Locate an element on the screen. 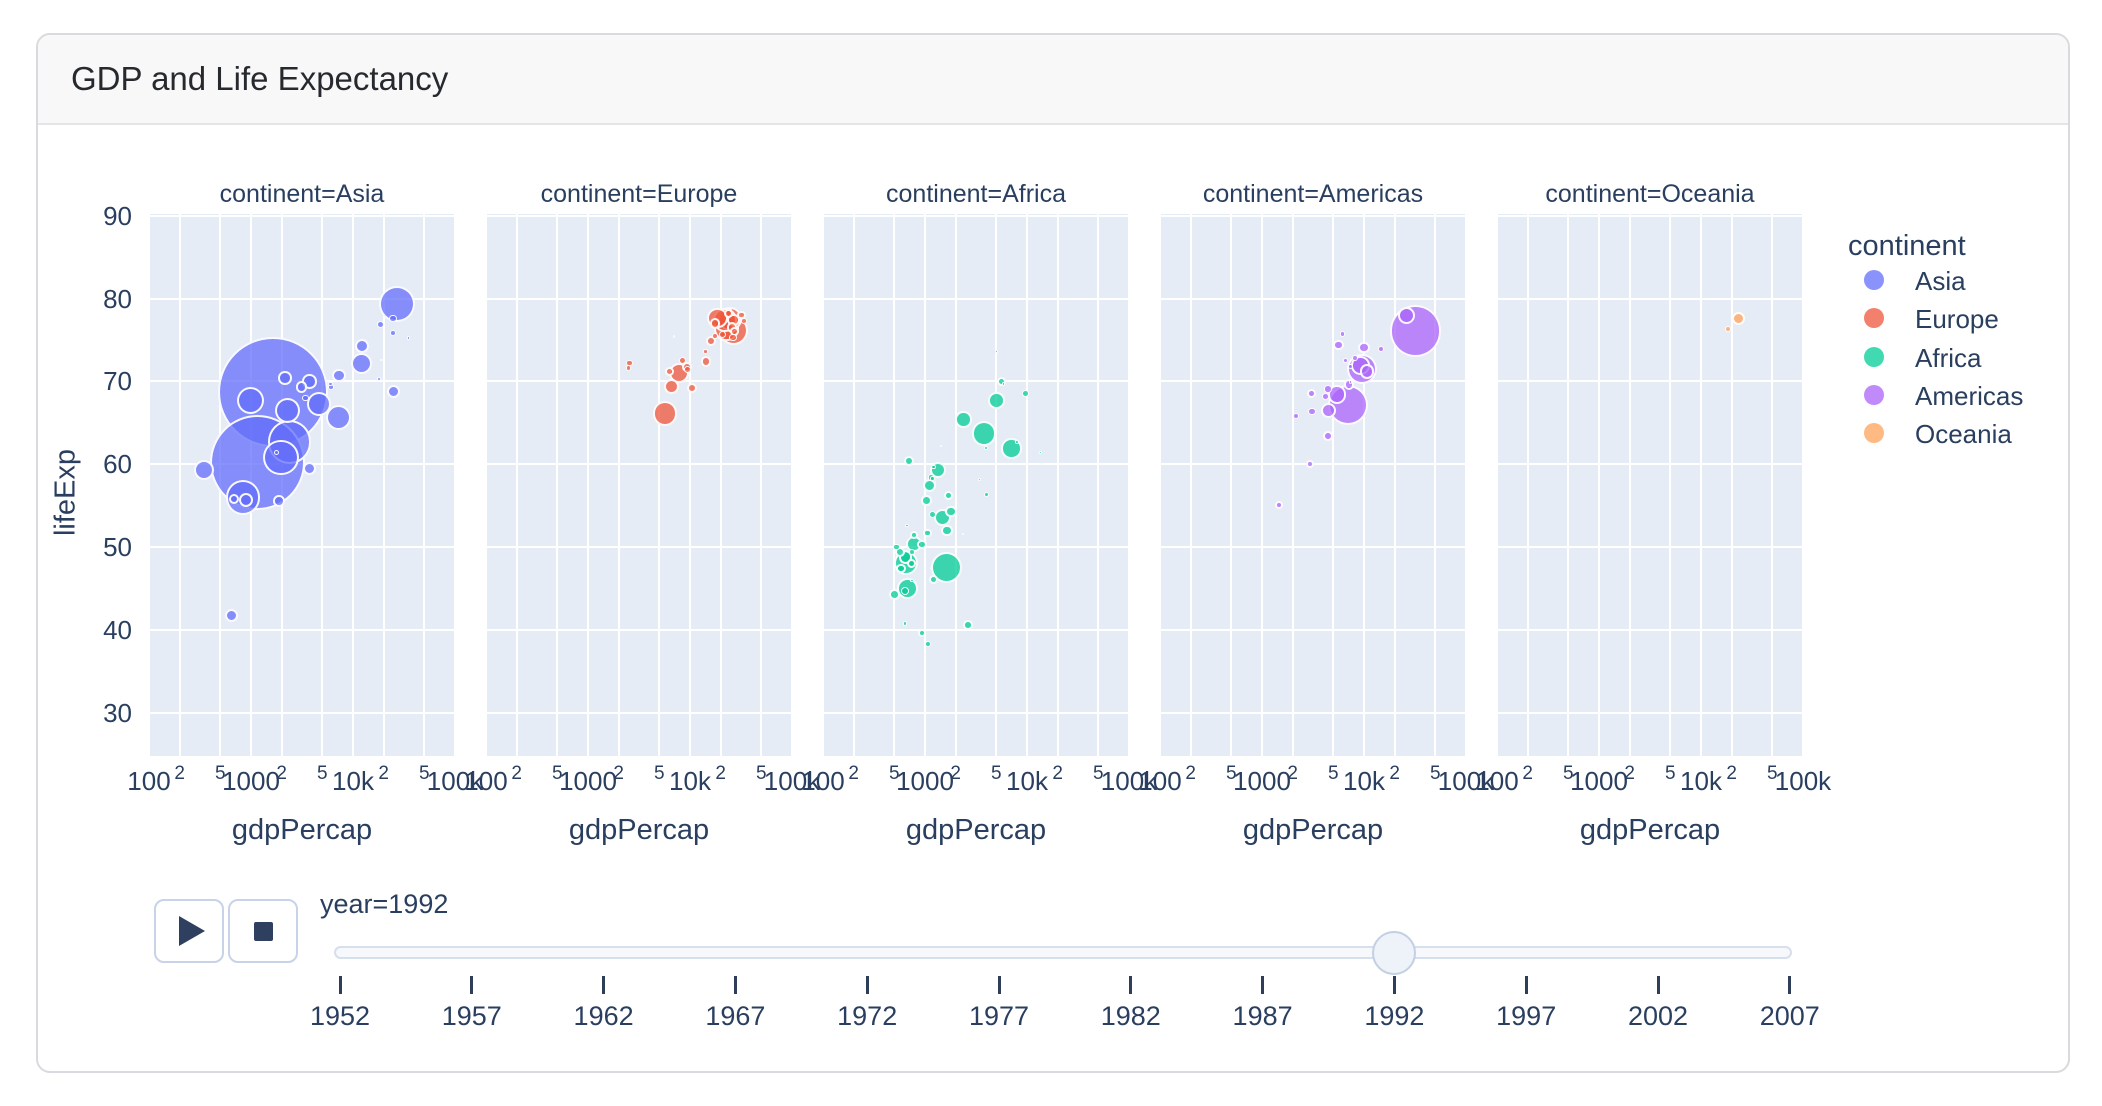 The height and width of the screenshot is (1106, 2102). slider-tick-label: 1992 is located at coordinates (1394, 1016).